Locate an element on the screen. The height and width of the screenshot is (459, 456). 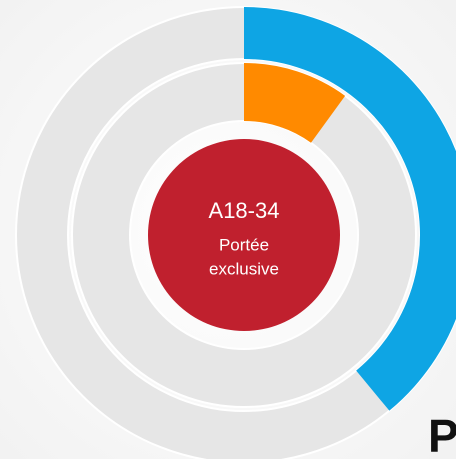
center-line: exclusive is located at coordinates (244, 268).